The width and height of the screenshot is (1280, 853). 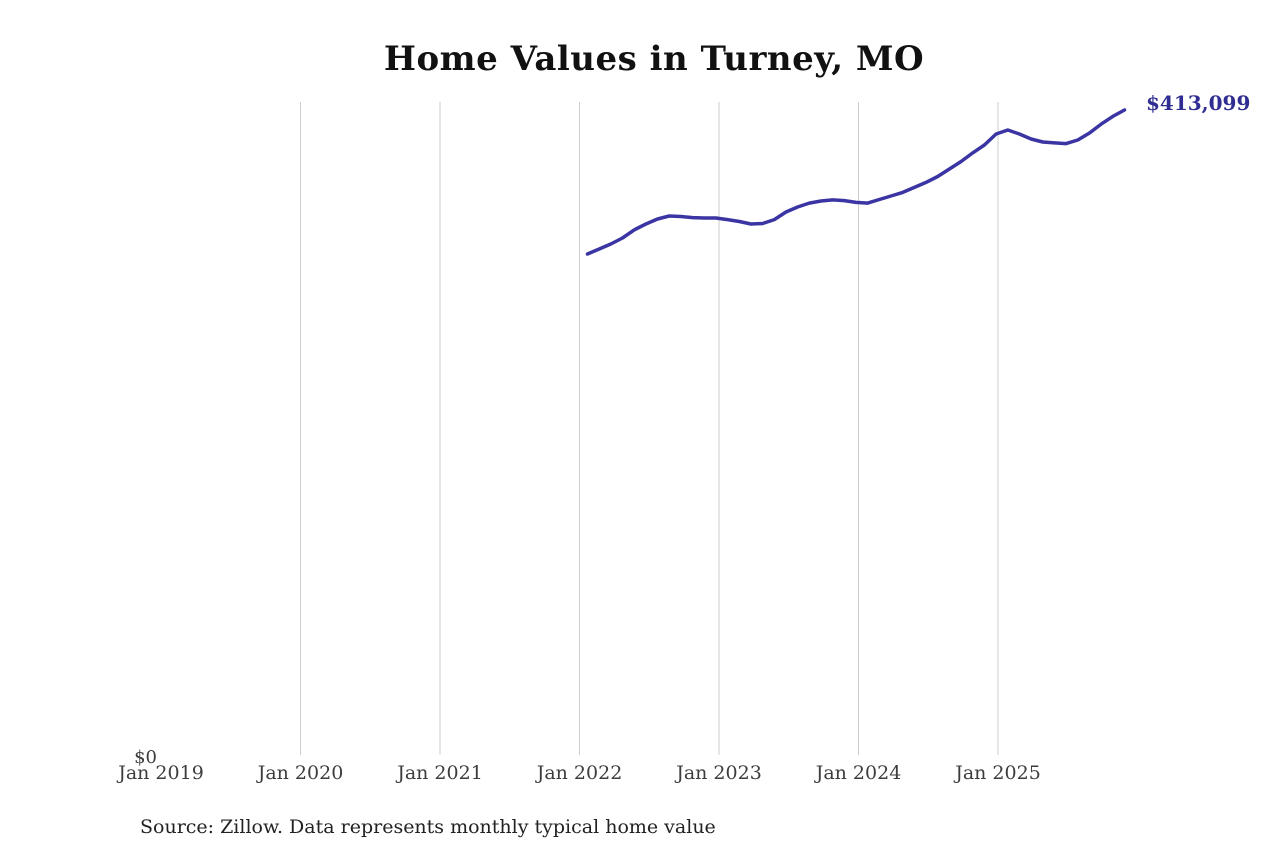 I want to click on home-value-line-series, so click(x=856, y=182).